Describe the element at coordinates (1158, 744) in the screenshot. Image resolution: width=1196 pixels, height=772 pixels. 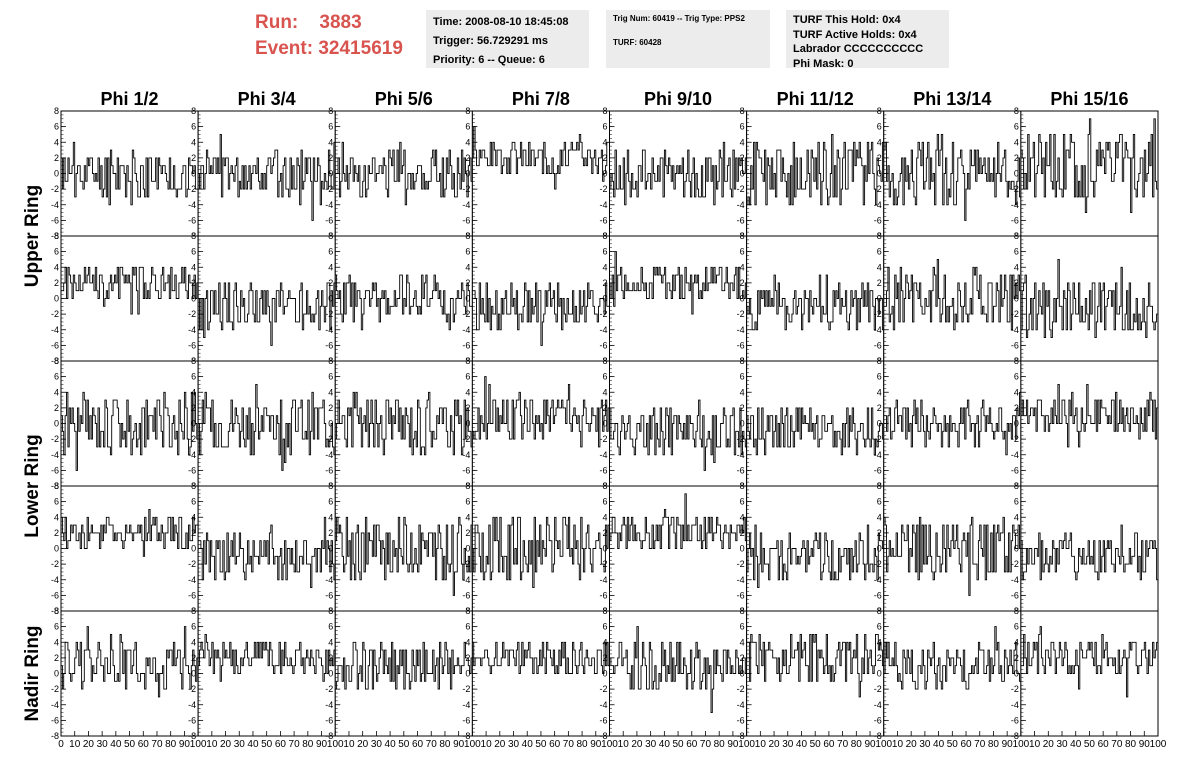
I see `x-tick-label: 100` at that location.